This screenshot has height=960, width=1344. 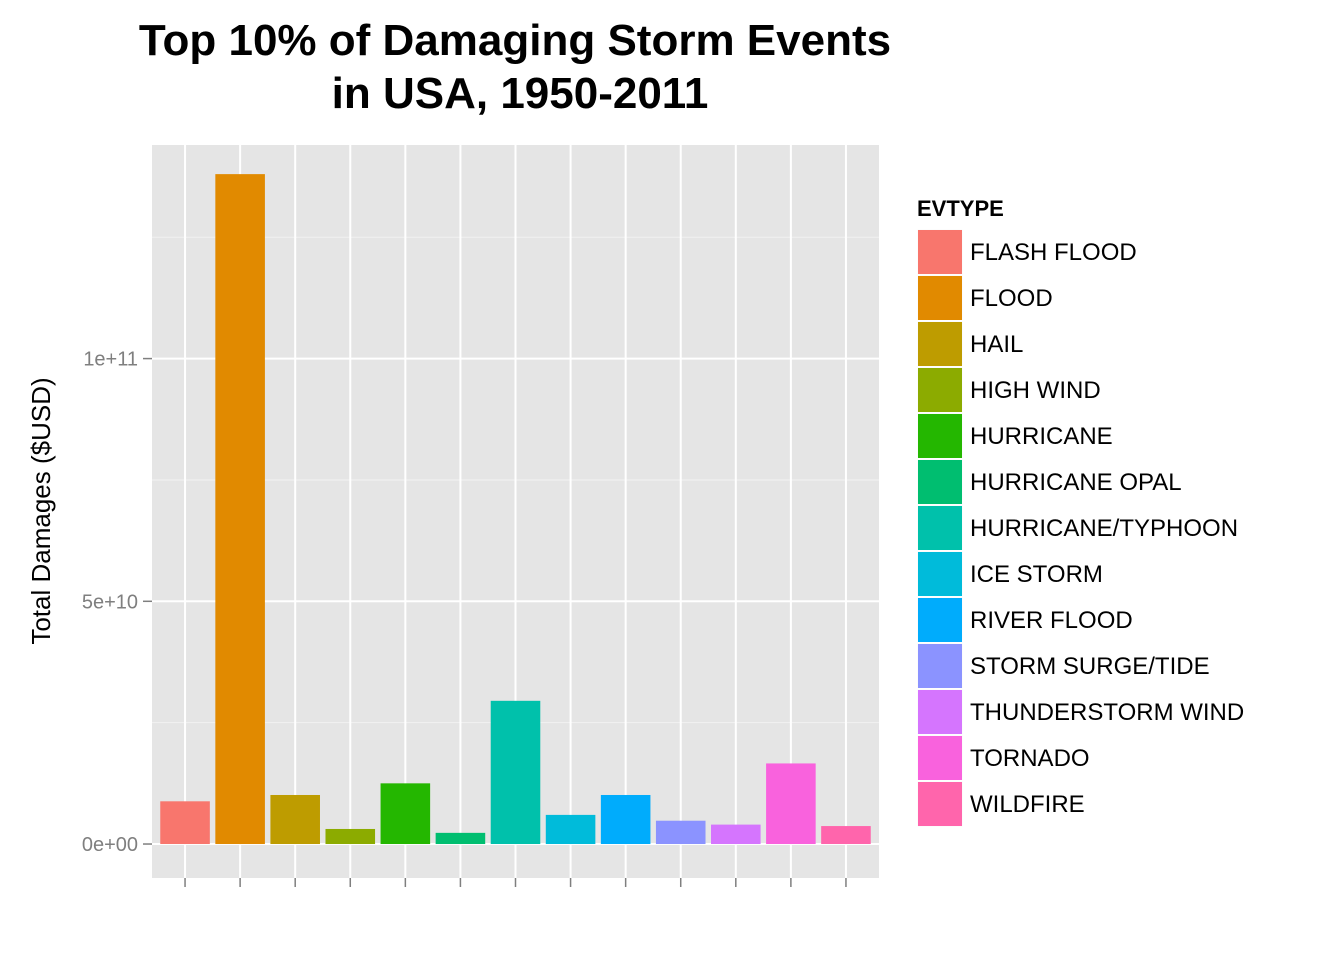 I want to click on bar-hurricane-typhoon, so click(x=515, y=772).